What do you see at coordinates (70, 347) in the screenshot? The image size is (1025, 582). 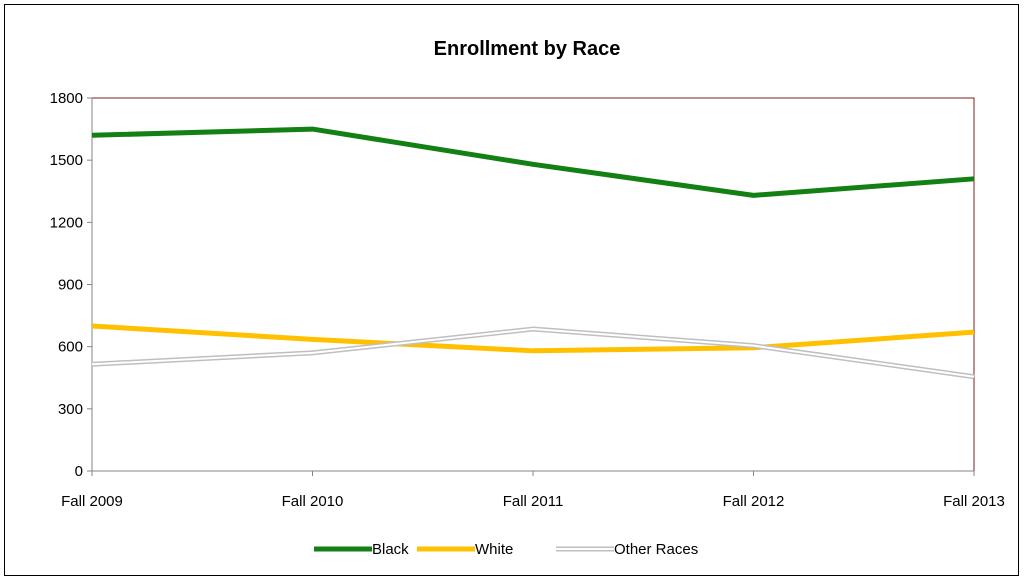 I see `y-tick-label: 600` at bounding box center [70, 347].